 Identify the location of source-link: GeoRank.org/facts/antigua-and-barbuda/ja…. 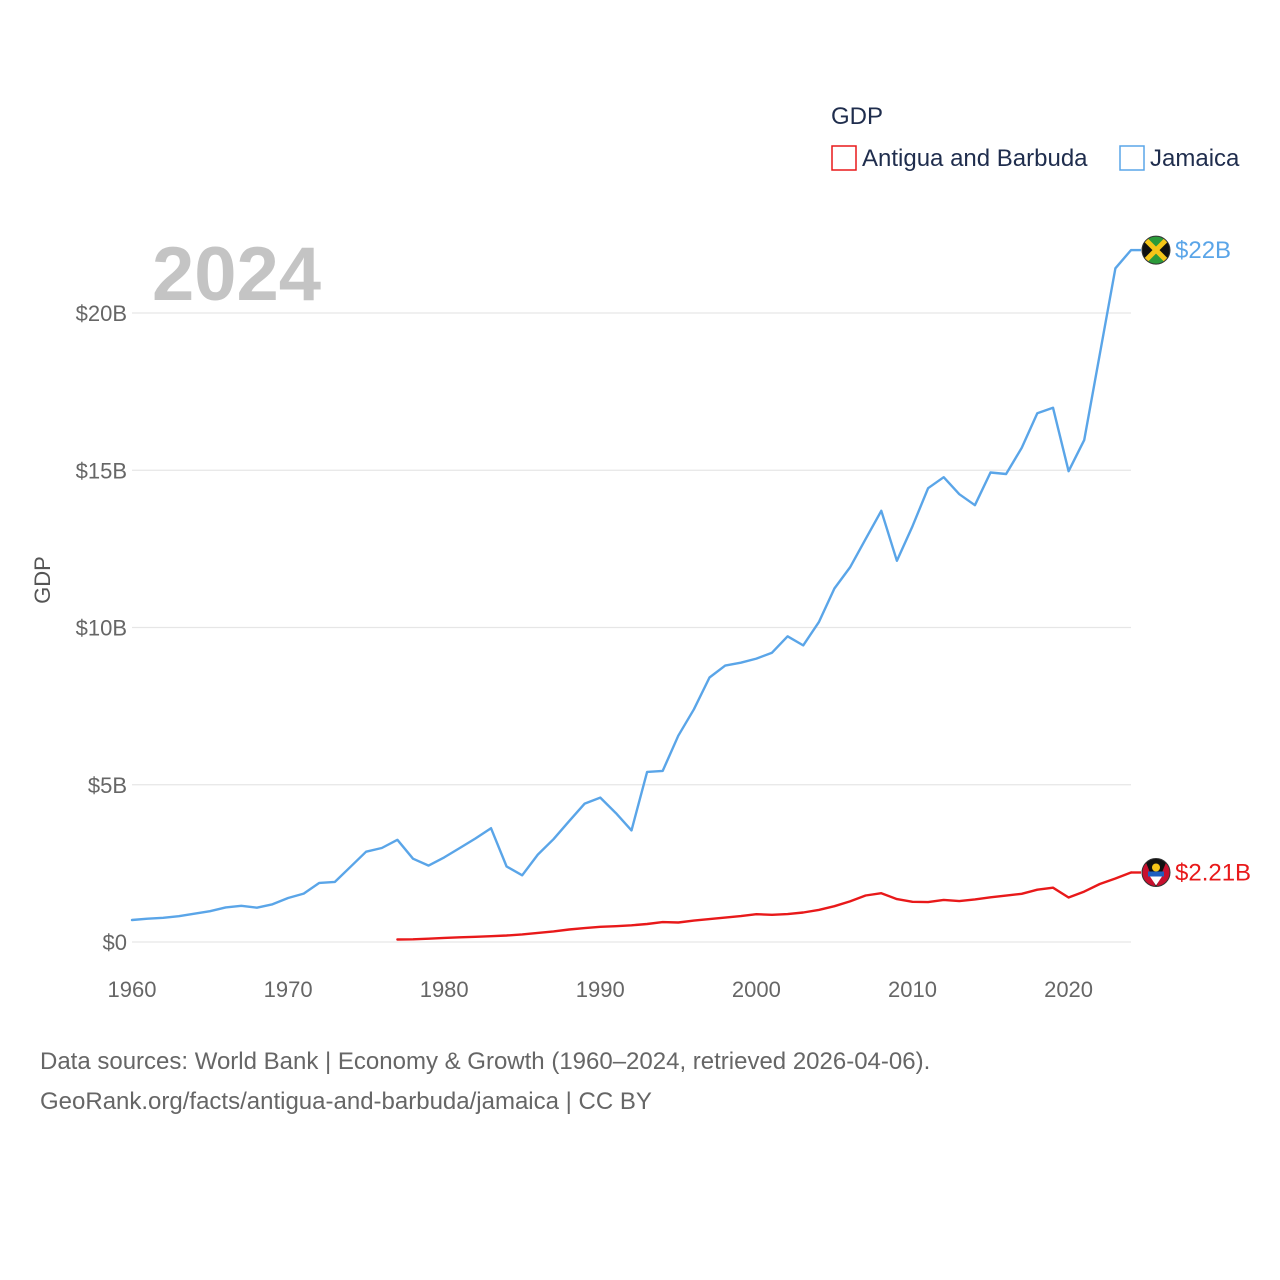
(346, 1101).